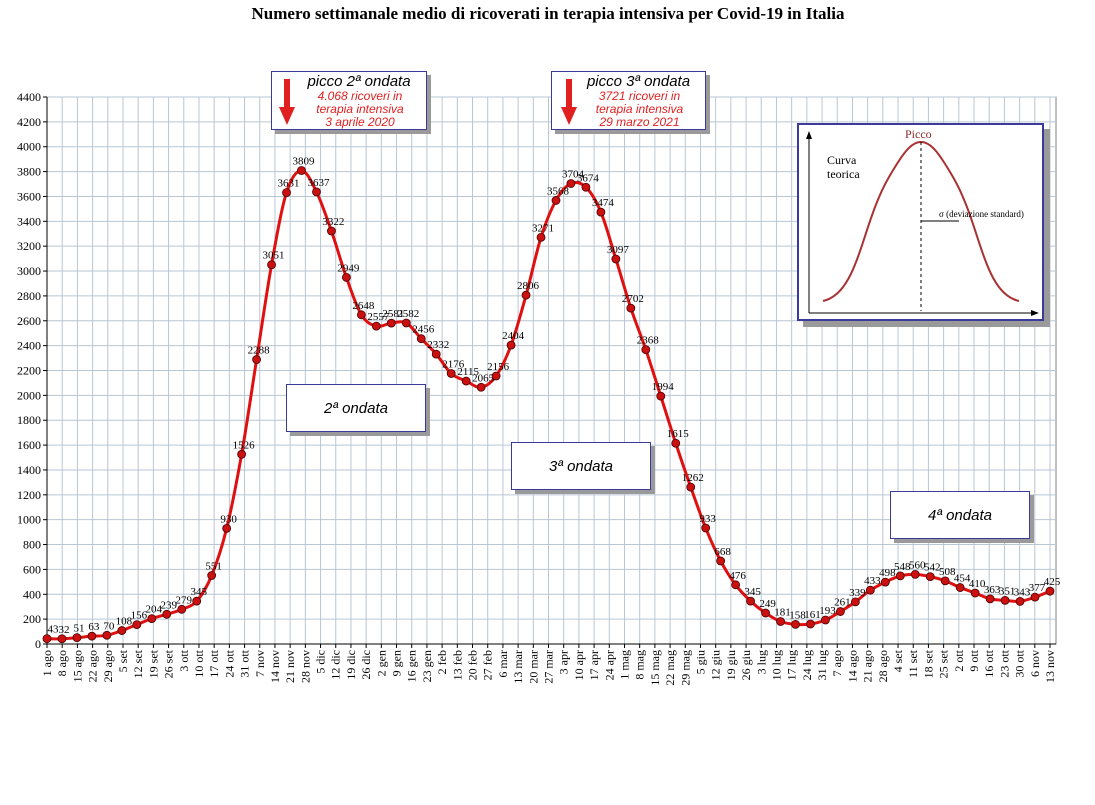 This screenshot has height=805, width=1095. Describe the element at coordinates (381, 663) in the screenshot. I see `x-tick-label: 2 gen` at that location.